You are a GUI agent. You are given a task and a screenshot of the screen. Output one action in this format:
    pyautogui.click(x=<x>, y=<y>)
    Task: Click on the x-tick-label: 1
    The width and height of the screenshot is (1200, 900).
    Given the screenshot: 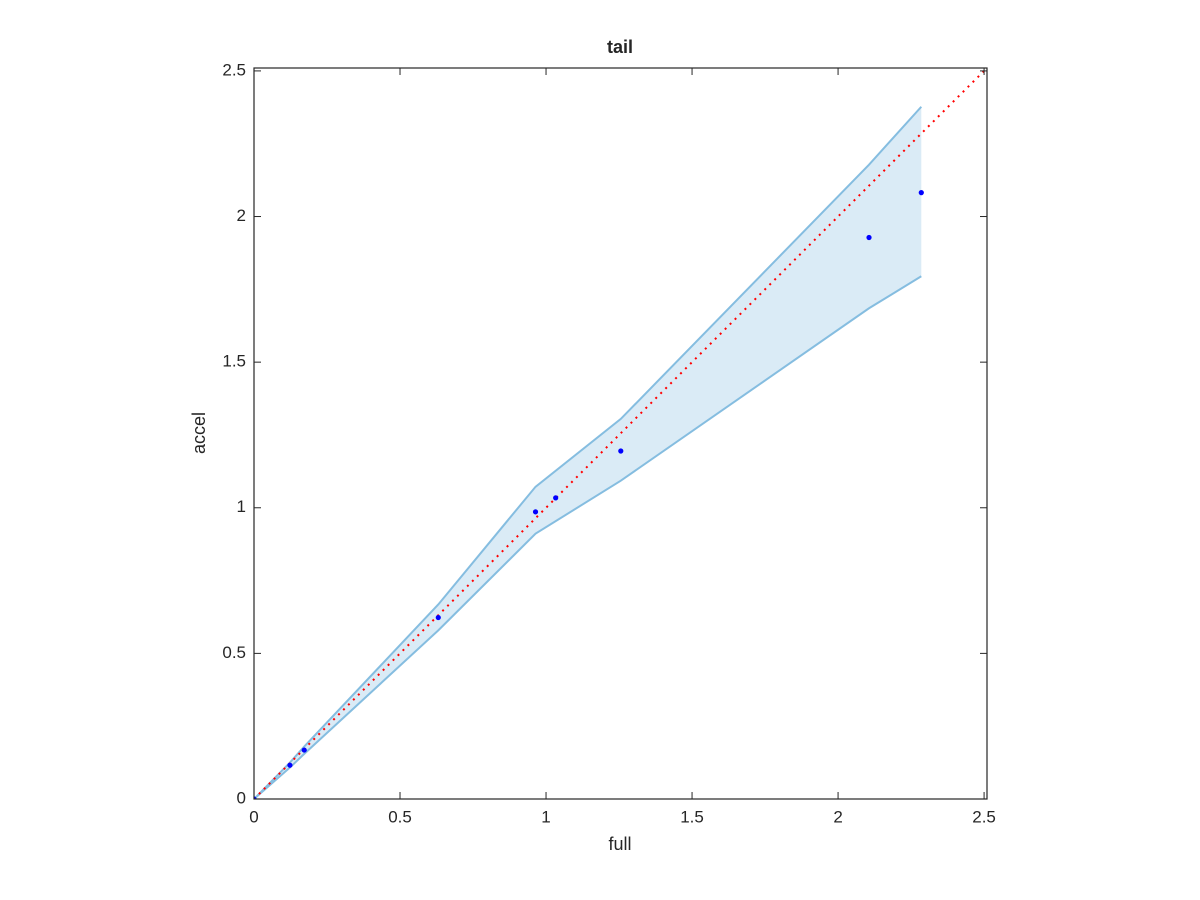 What is the action you would take?
    pyautogui.click(x=545, y=816)
    